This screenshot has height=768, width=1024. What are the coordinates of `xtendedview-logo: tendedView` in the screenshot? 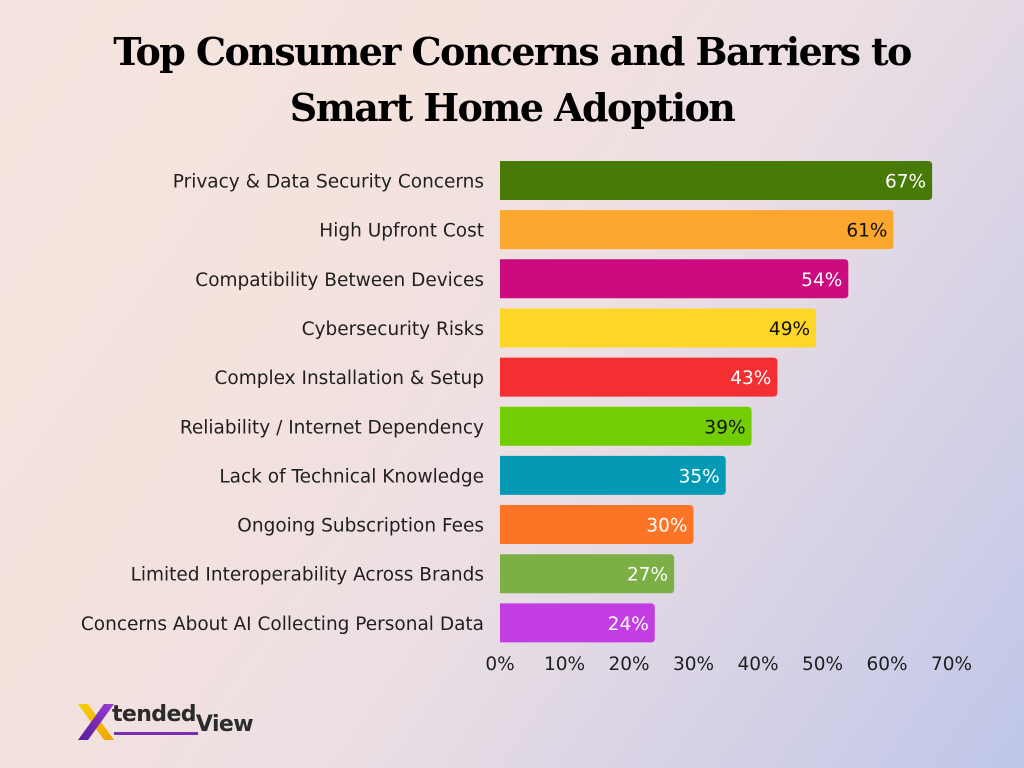 It's located at (176, 724).